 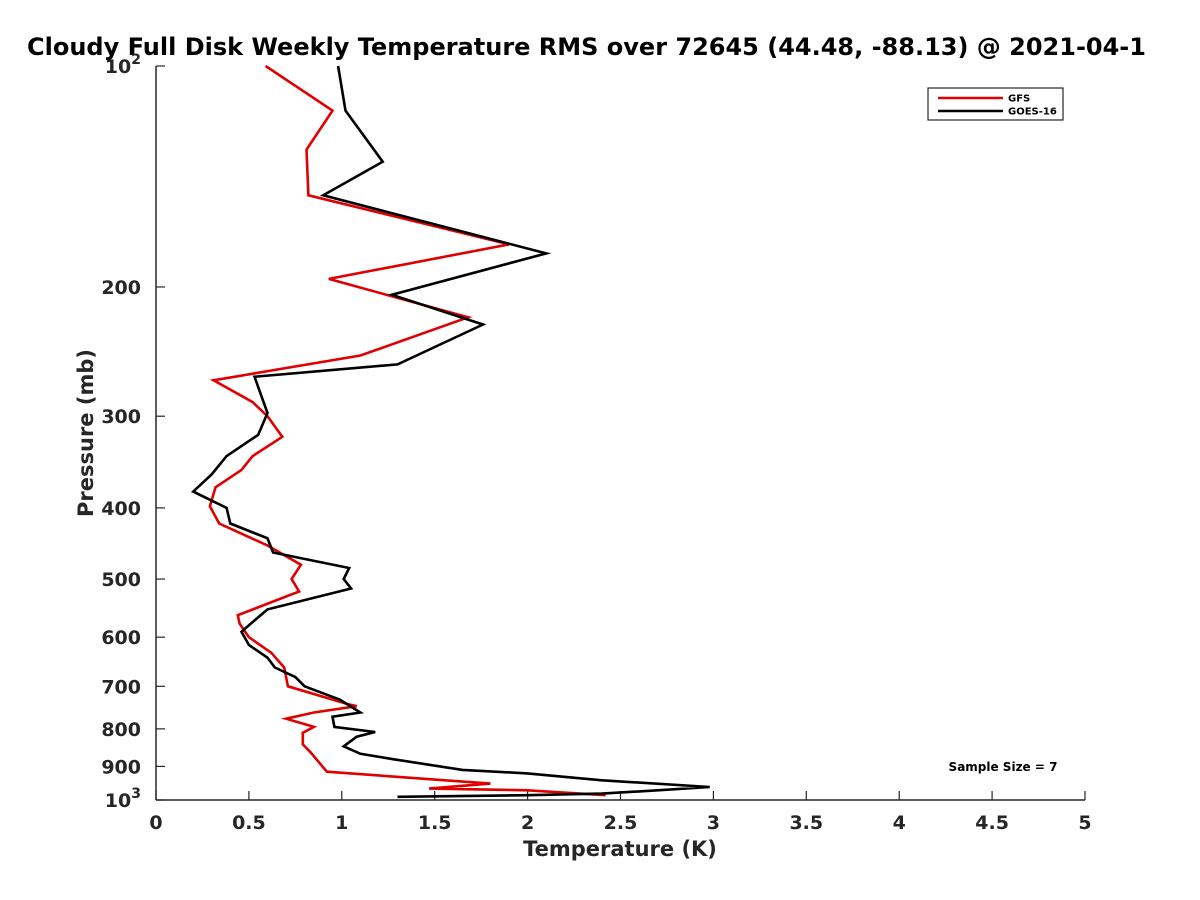 What do you see at coordinates (435, 823) in the screenshot?
I see `x-tick-label: 1.5` at bounding box center [435, 823].